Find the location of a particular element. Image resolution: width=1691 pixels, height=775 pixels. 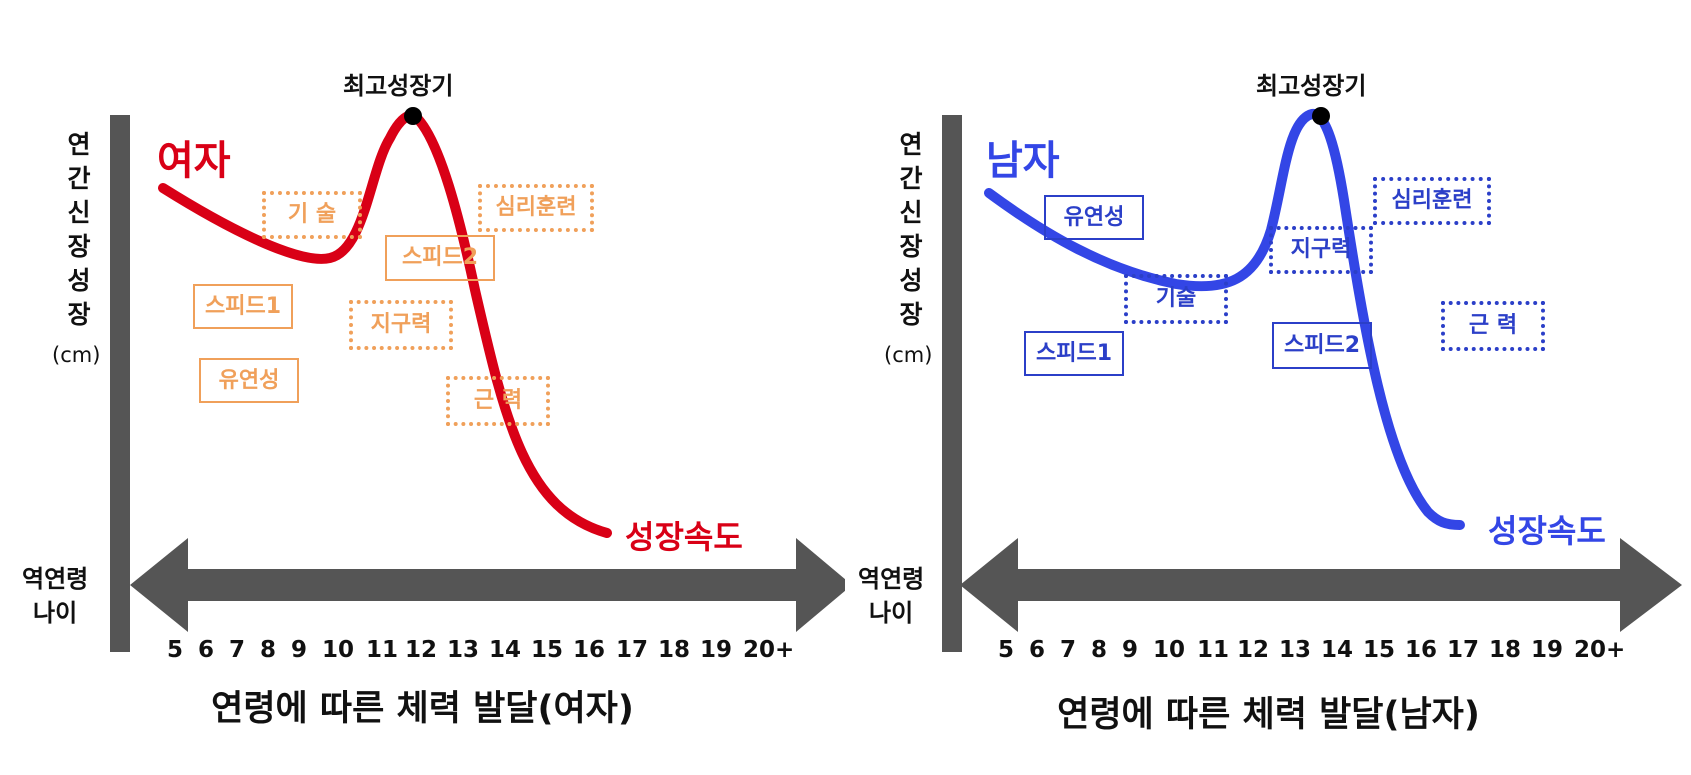

panel-caption: 연령에 따른 체력 발달(남자) is located at coordinates (1268, 715).